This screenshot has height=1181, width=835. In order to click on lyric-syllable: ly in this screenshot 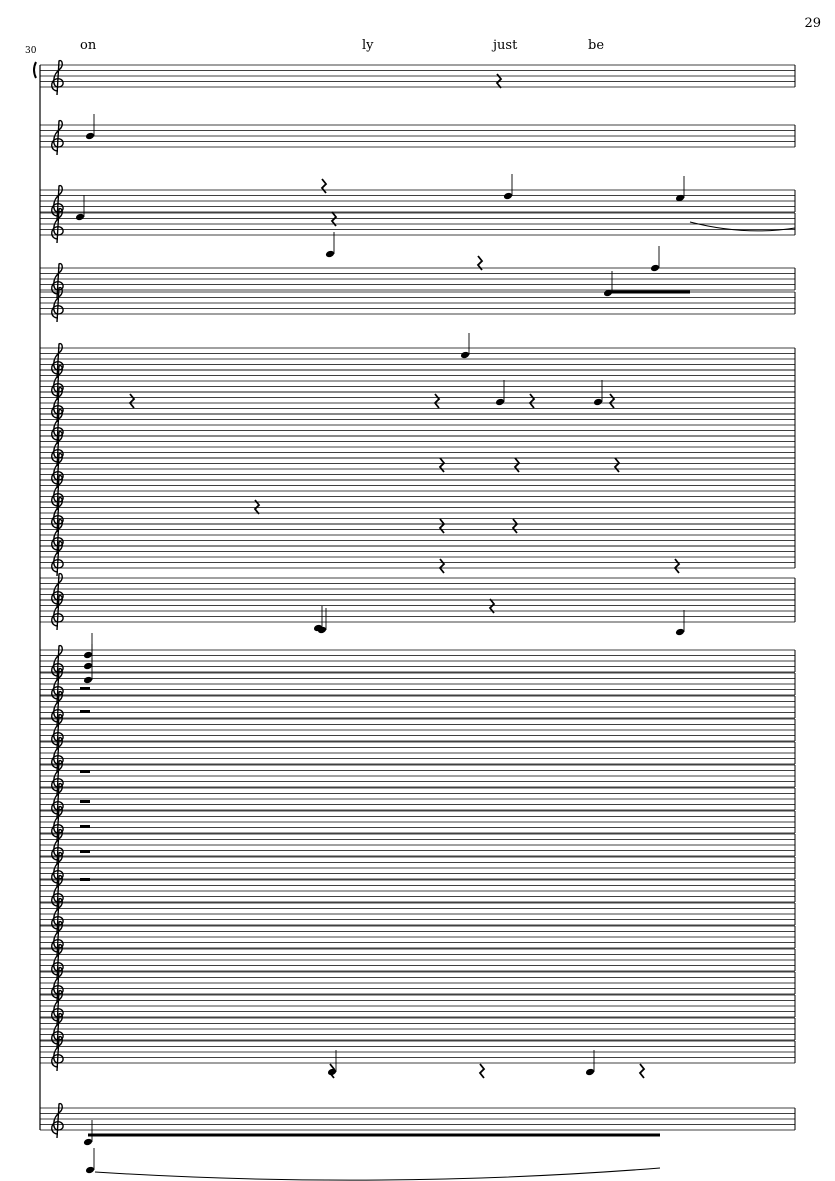, I will do `click(368, 45)`.